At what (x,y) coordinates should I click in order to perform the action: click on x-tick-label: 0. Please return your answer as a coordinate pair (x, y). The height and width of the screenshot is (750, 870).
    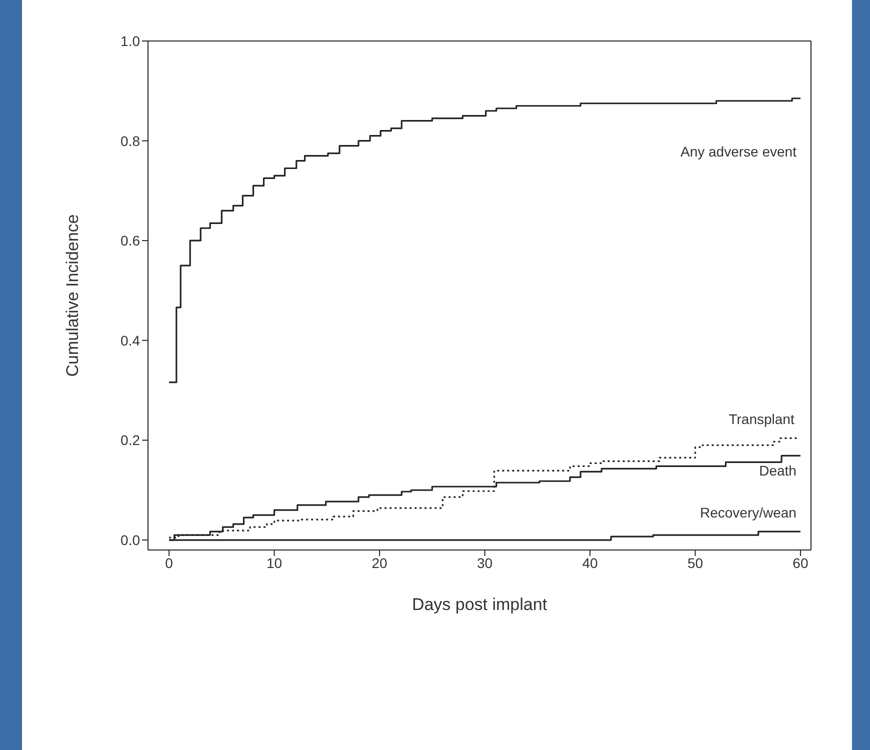
    Looking at the image, I should click on (169, 562).